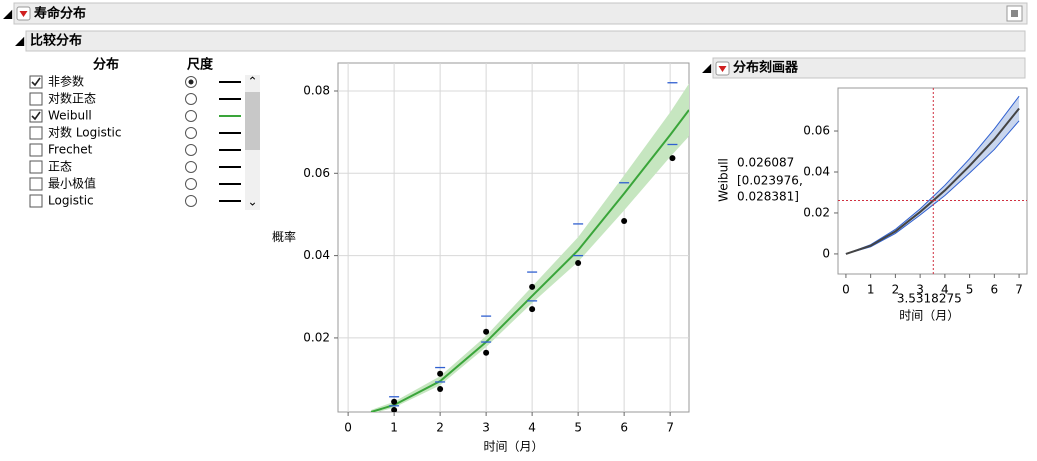  Describe the element at coordinates (826, 253) in the screenshot. I see `y-tick-label: 0` at that location.